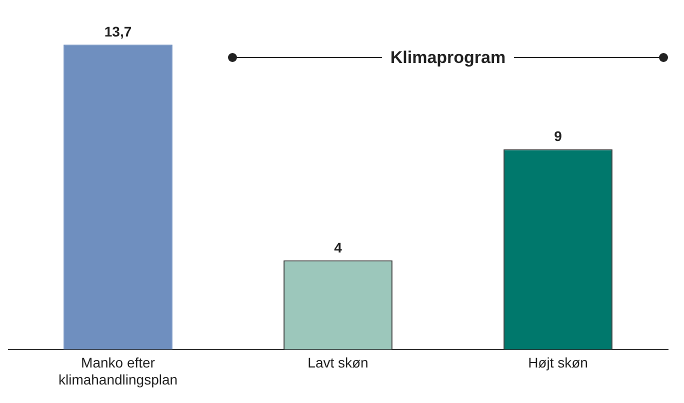 The image size is (684, 403). What do you see at coordinates (338, 247) in the screenshot?
I see `data-label: 4` at bounding box center [338, 247].